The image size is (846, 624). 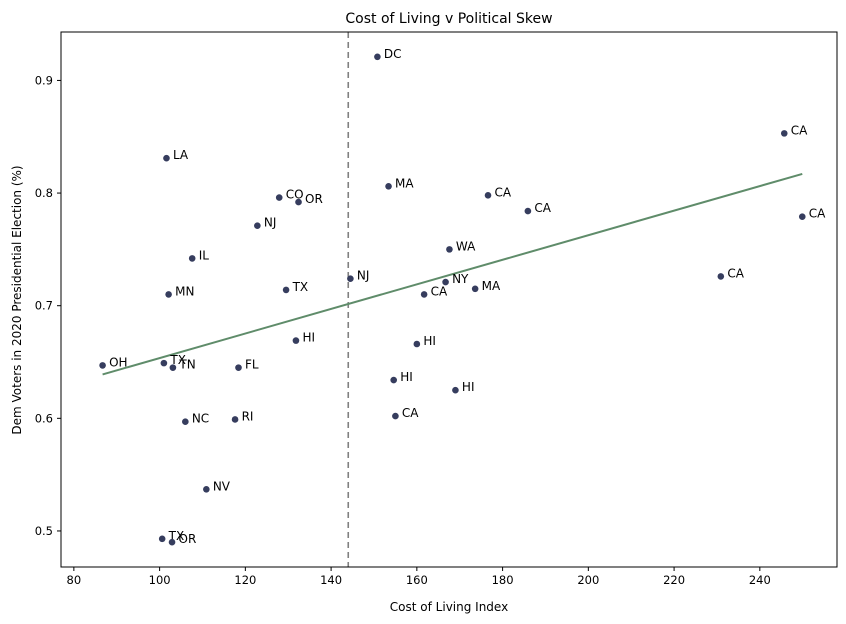 I want to click on point-label: NC, so click(x=200, y=419).